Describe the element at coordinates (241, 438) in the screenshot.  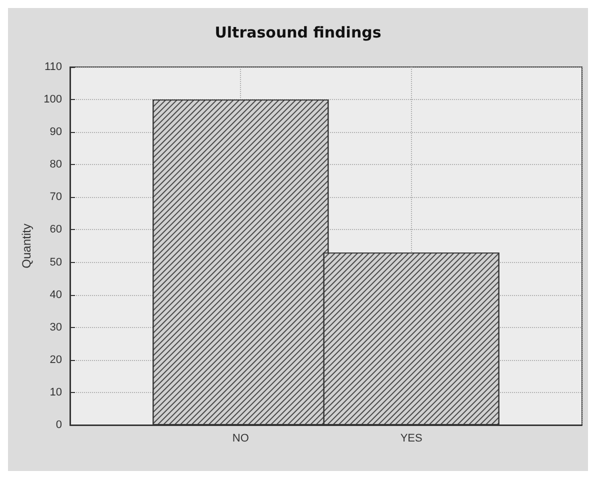
I see `x-tick-label: NO` at that location.